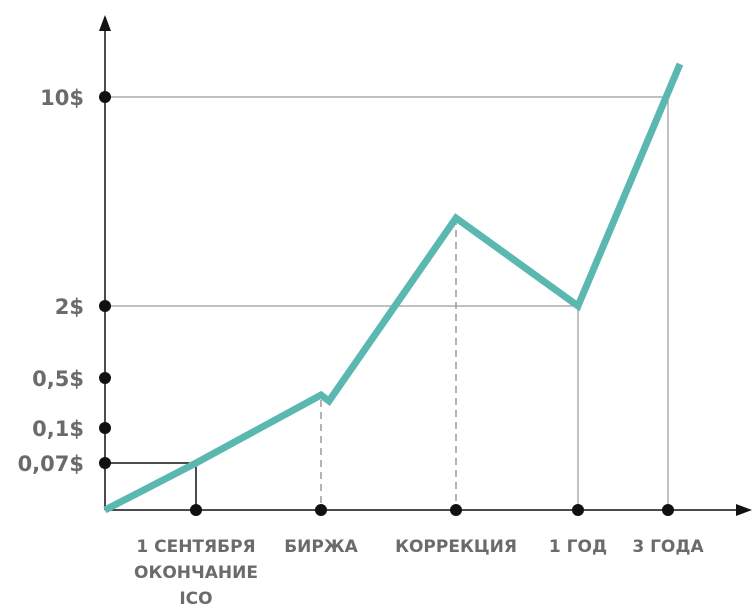 This screenshot has width=755, height=611. I want to click on x-category-label: 1 ГОД, so click(578, 547).